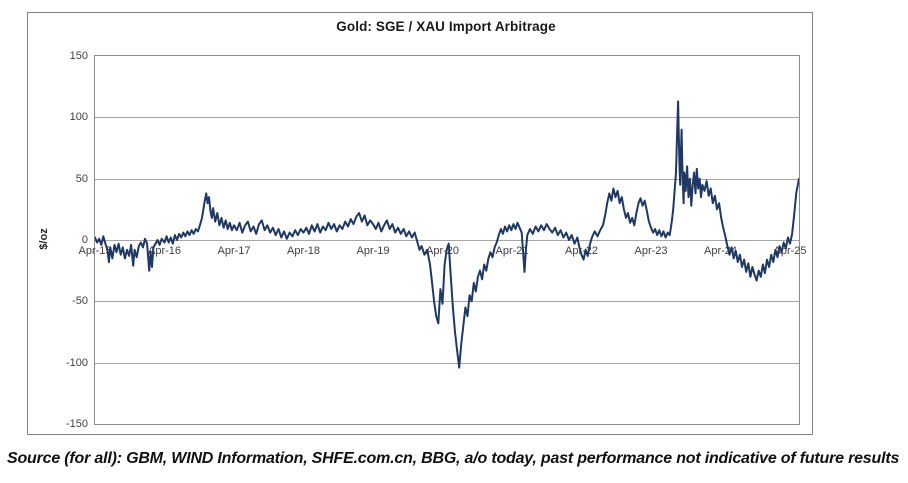 This screenshot has height=483, width=908. I want to click on y-axis-label: 50, so click(81, 178).